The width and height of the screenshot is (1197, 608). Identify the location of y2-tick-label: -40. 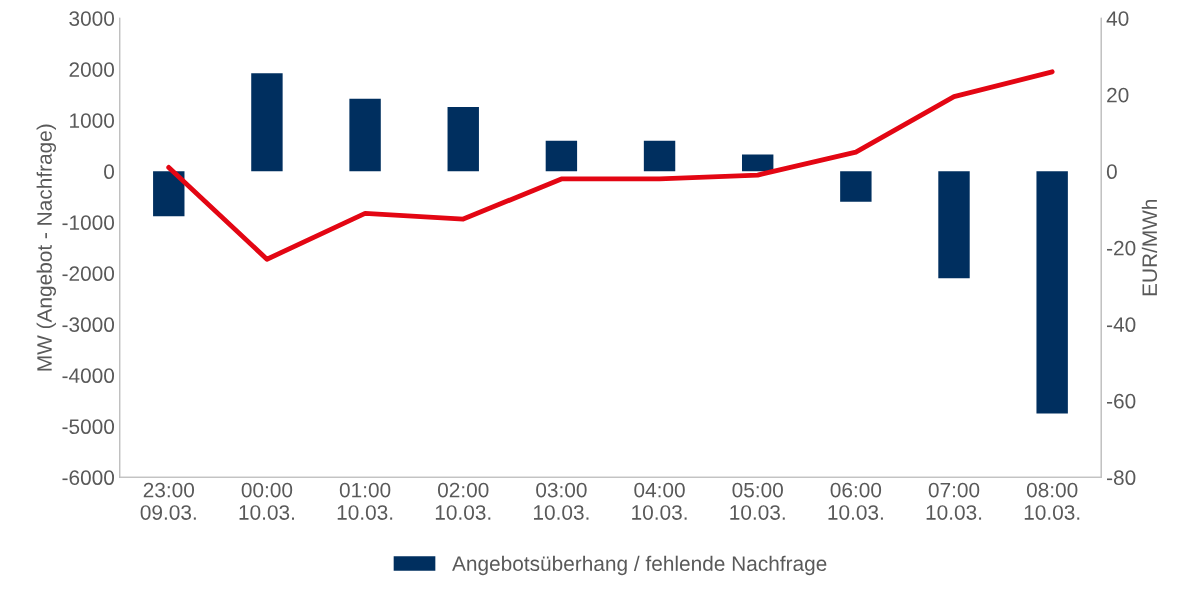
(1121, 325).